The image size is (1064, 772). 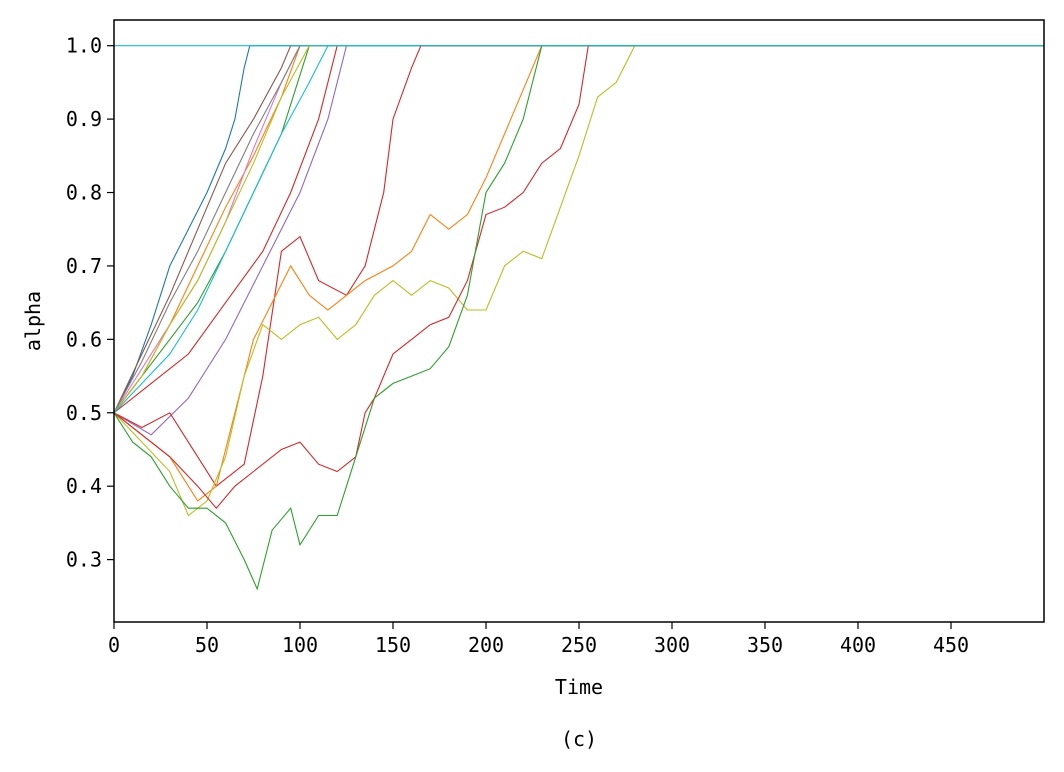 What do you see at coordinates (393, 645) in the screenshot?
I see `x-tick-label: 150` at bounding box center [393, 645].